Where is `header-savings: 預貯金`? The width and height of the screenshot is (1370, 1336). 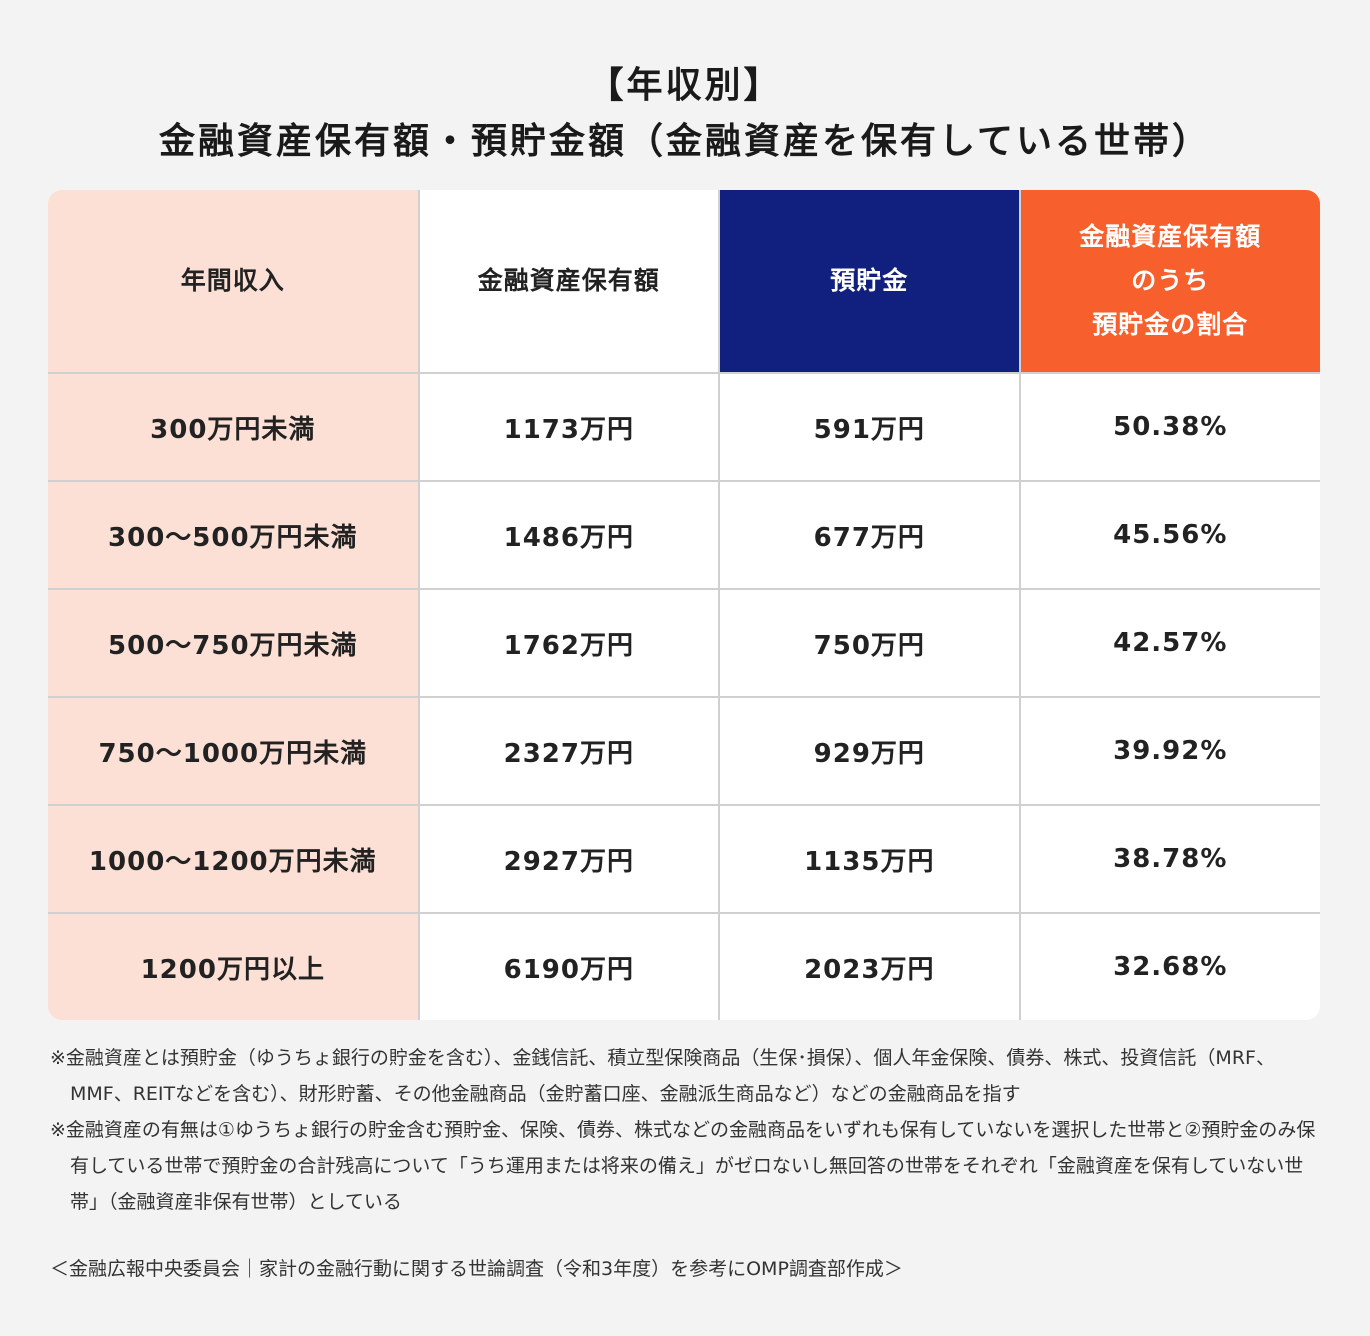
header-savings: 預貯金 is located at coordinates (869, 282).